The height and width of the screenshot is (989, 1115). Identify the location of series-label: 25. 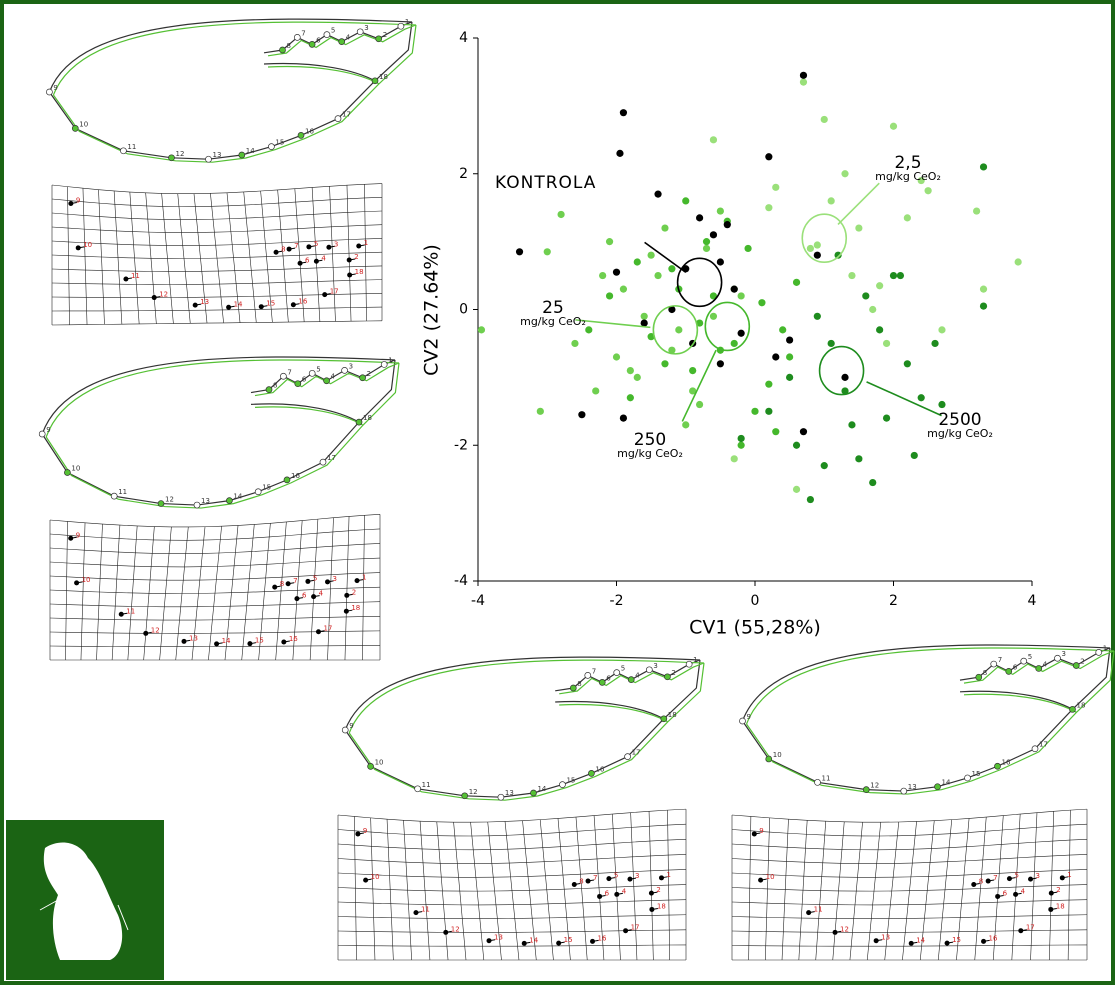
(553, 308).